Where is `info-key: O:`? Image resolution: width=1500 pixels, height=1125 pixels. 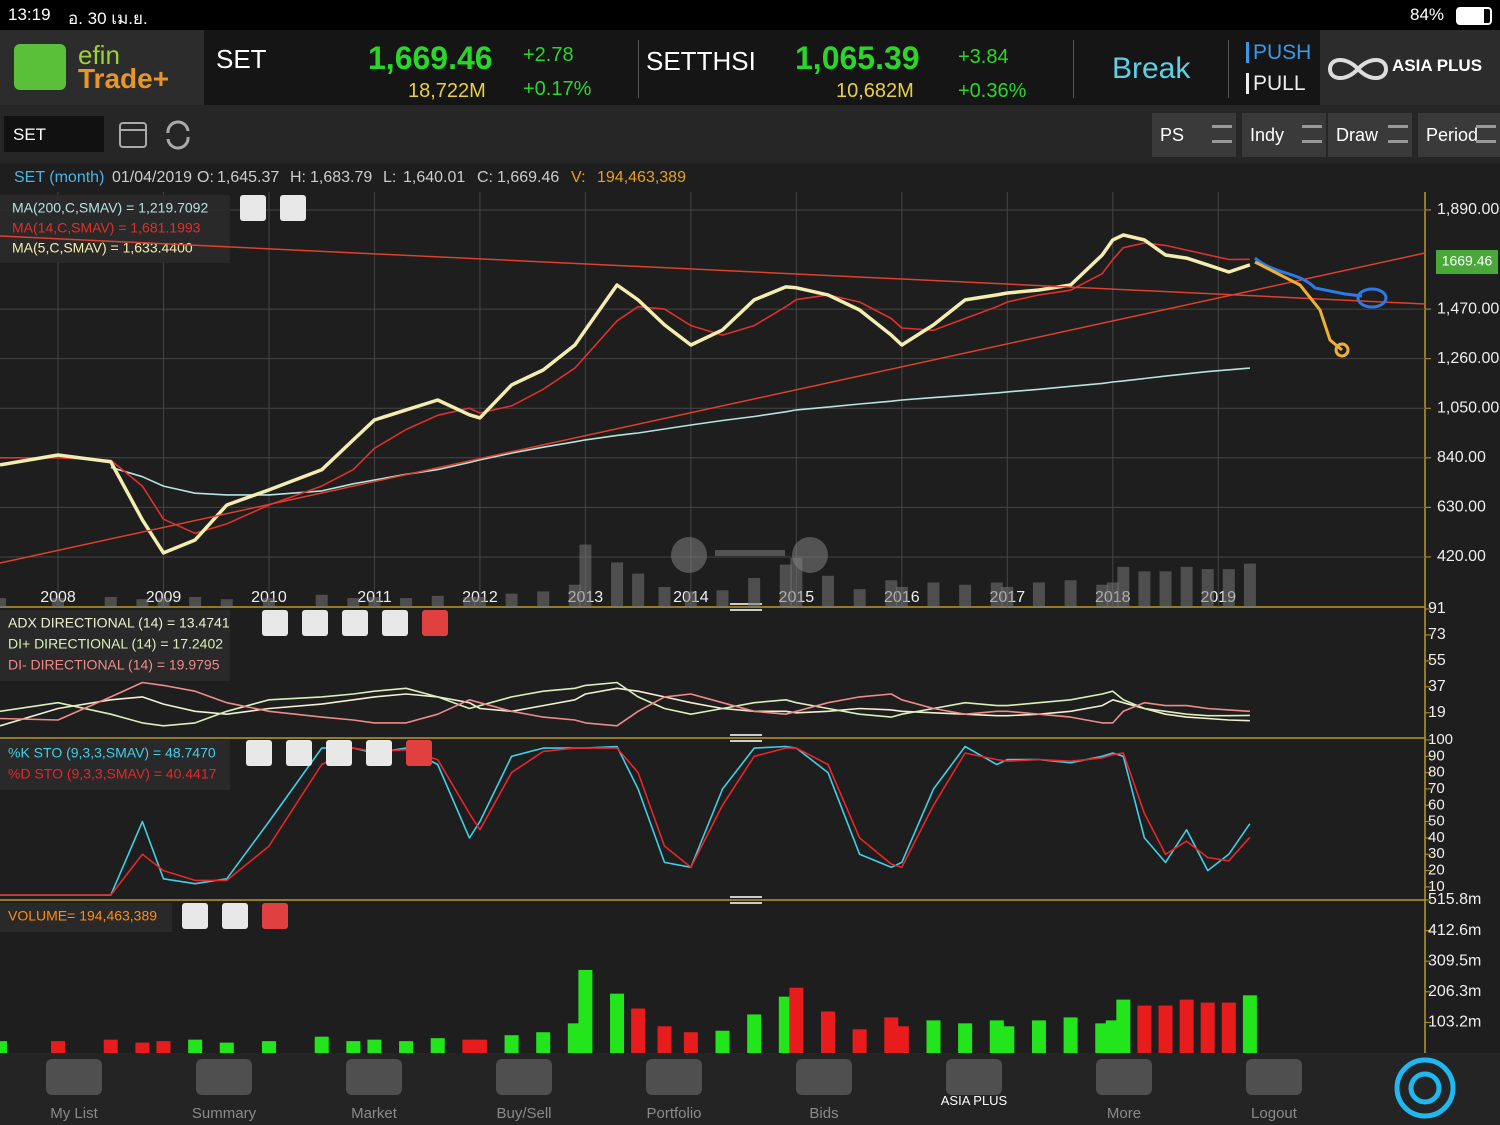 info-key: O: is located at coordinates (205, 177).